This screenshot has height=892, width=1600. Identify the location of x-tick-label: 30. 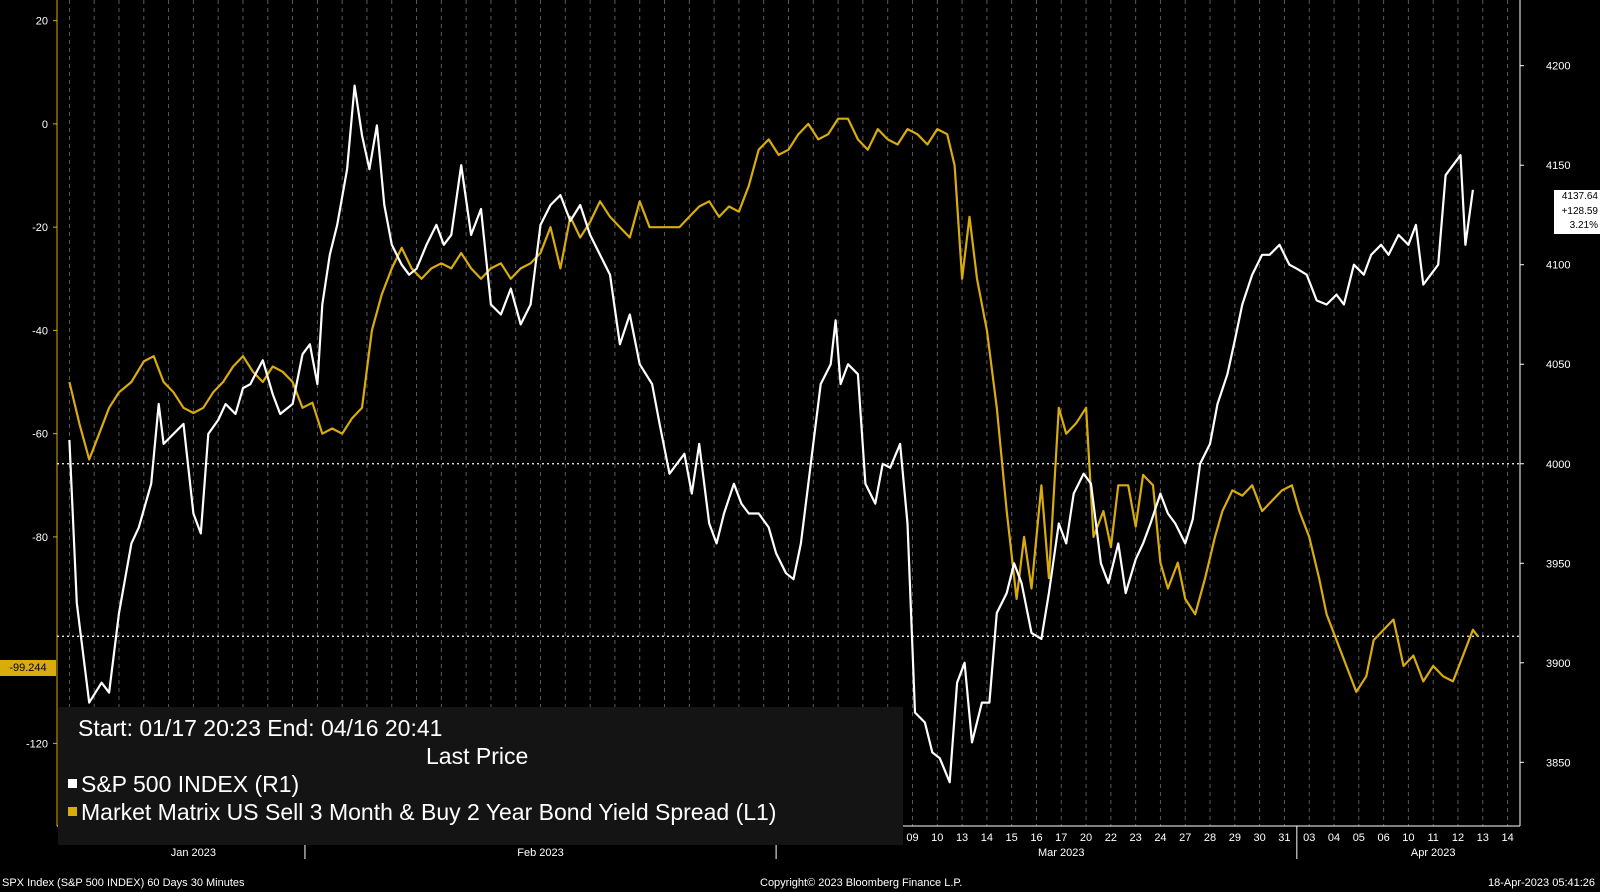
(1260, 838).